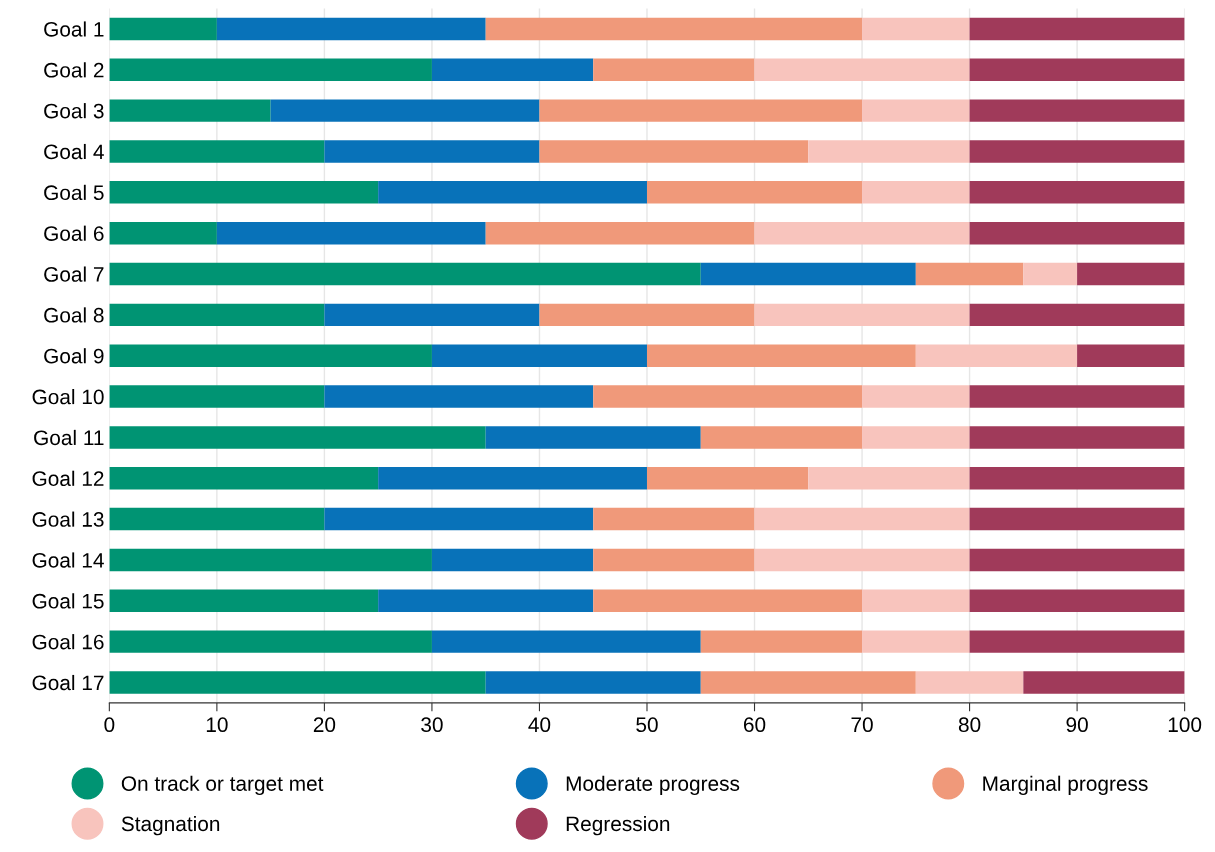 The height and width of the screenshot is (852, 1215). I want to click on legend-label: On track or target met, so click(222, 785).